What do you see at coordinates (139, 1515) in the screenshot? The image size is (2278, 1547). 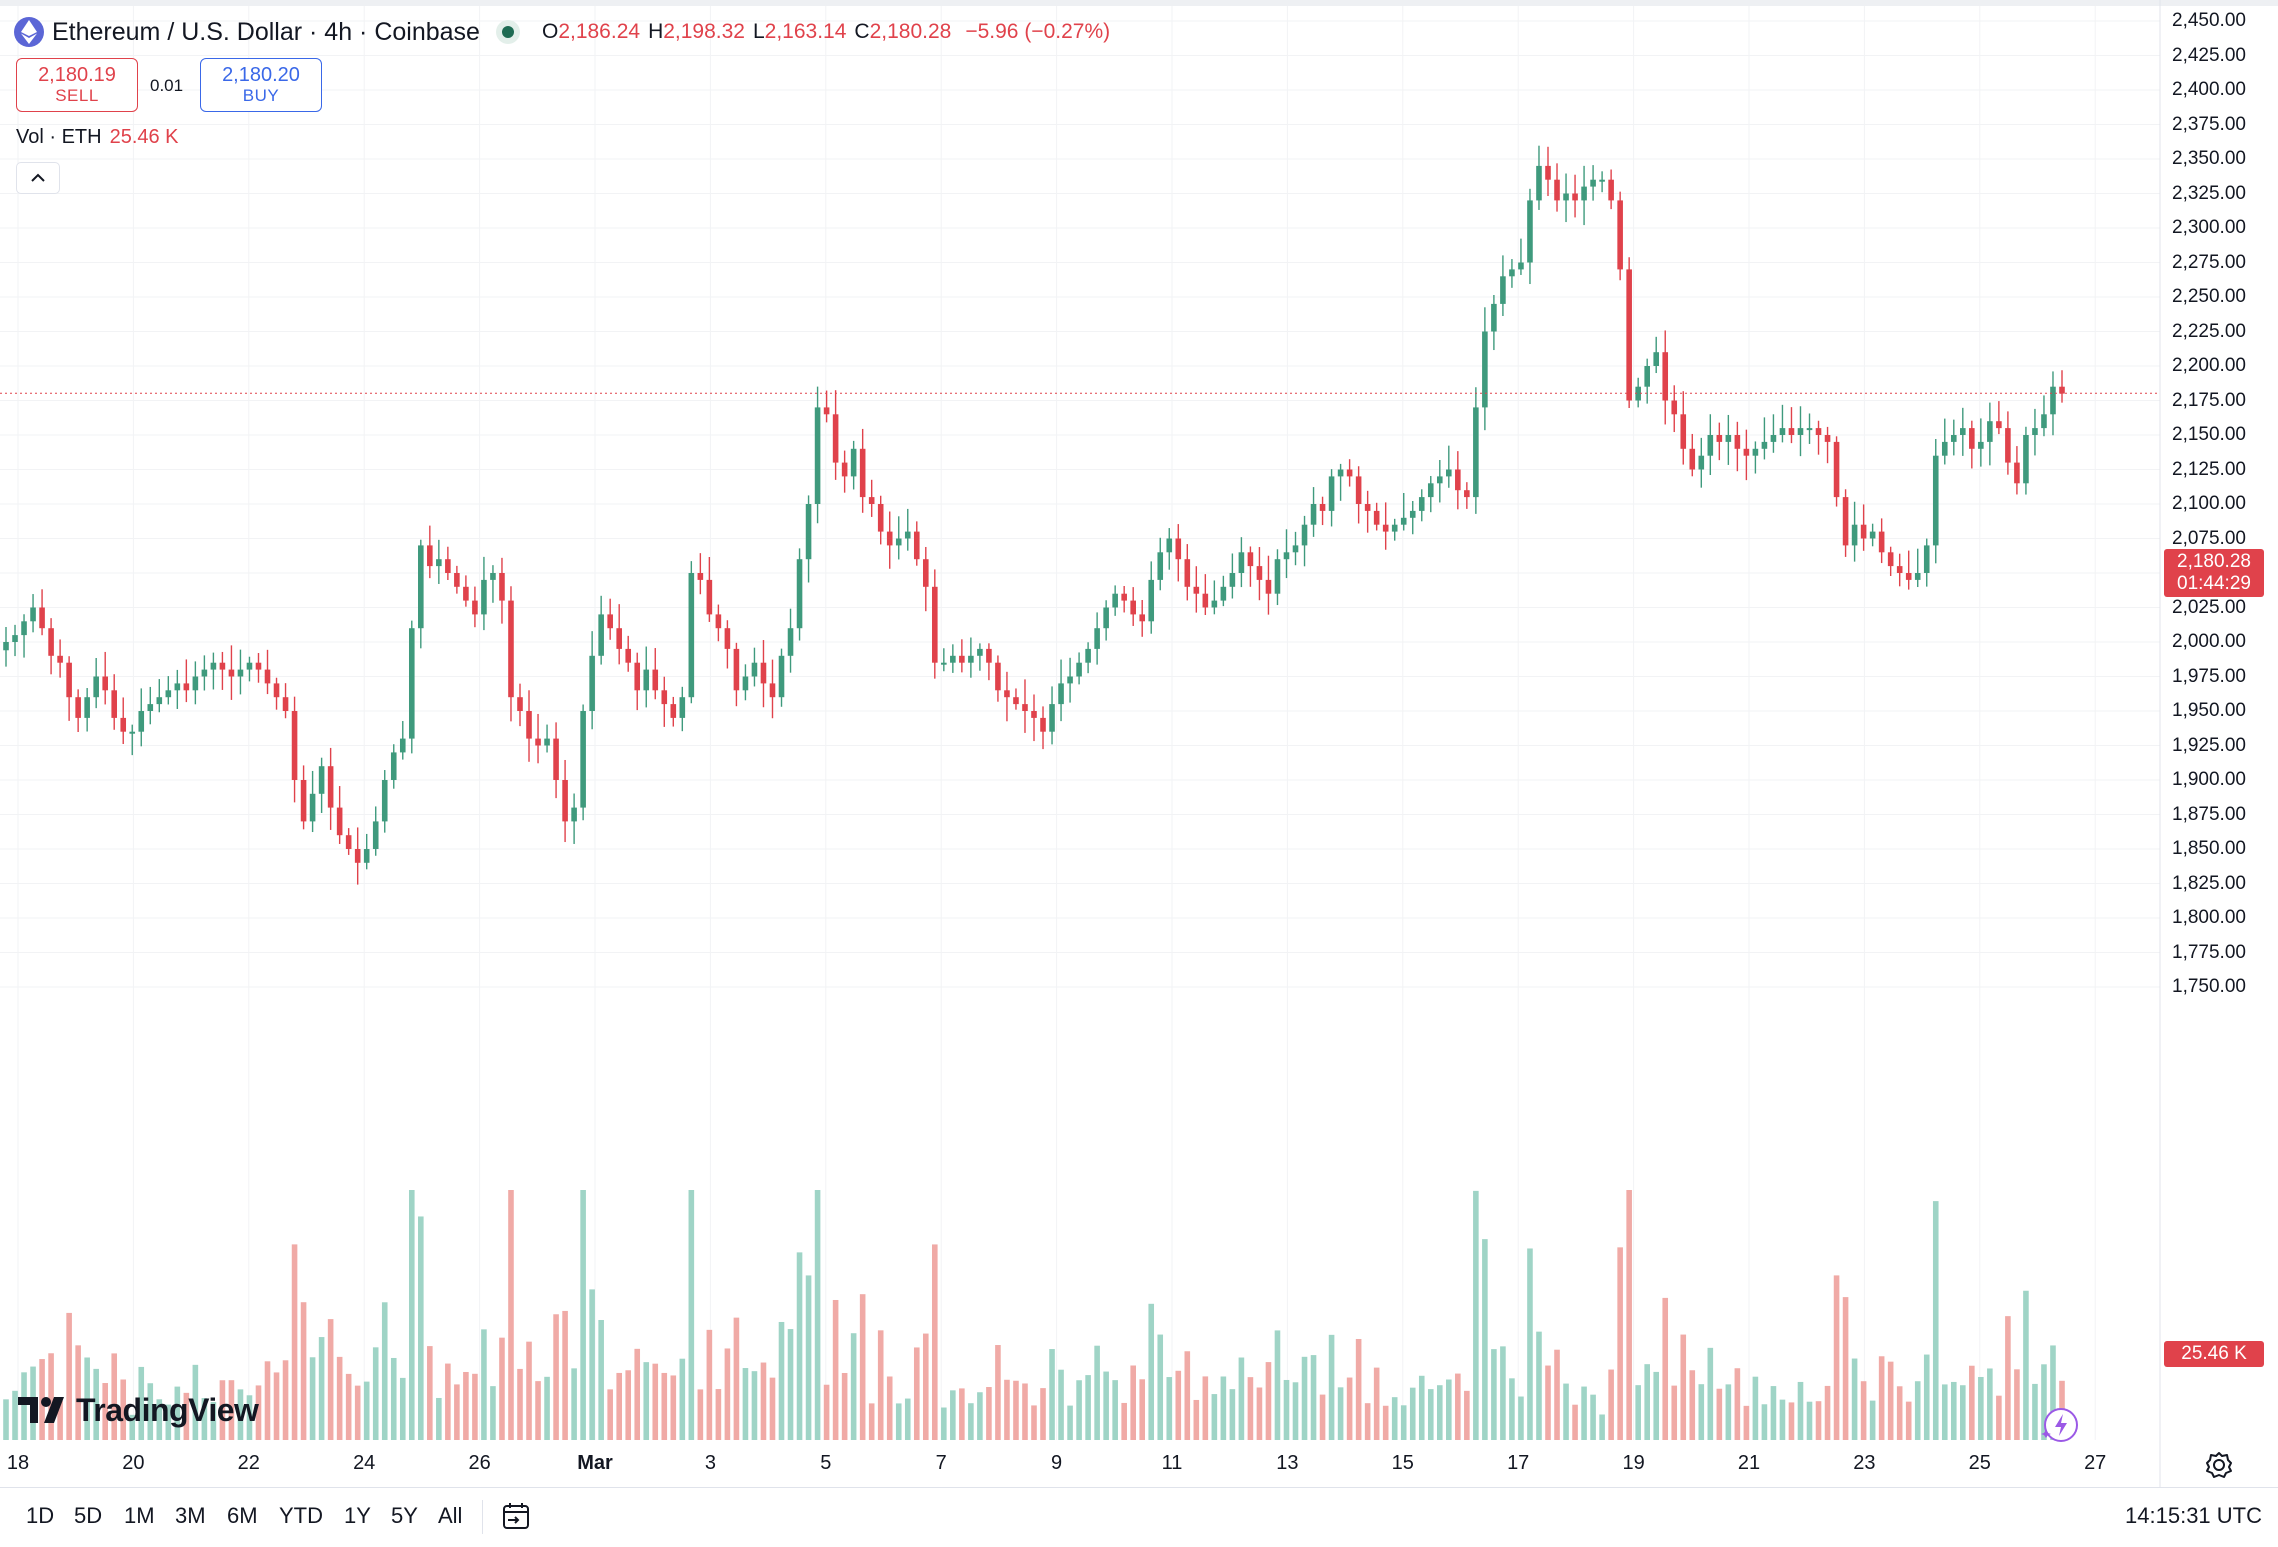 I see `range-1m-button: 1M` at bounding box center [139, 1515].